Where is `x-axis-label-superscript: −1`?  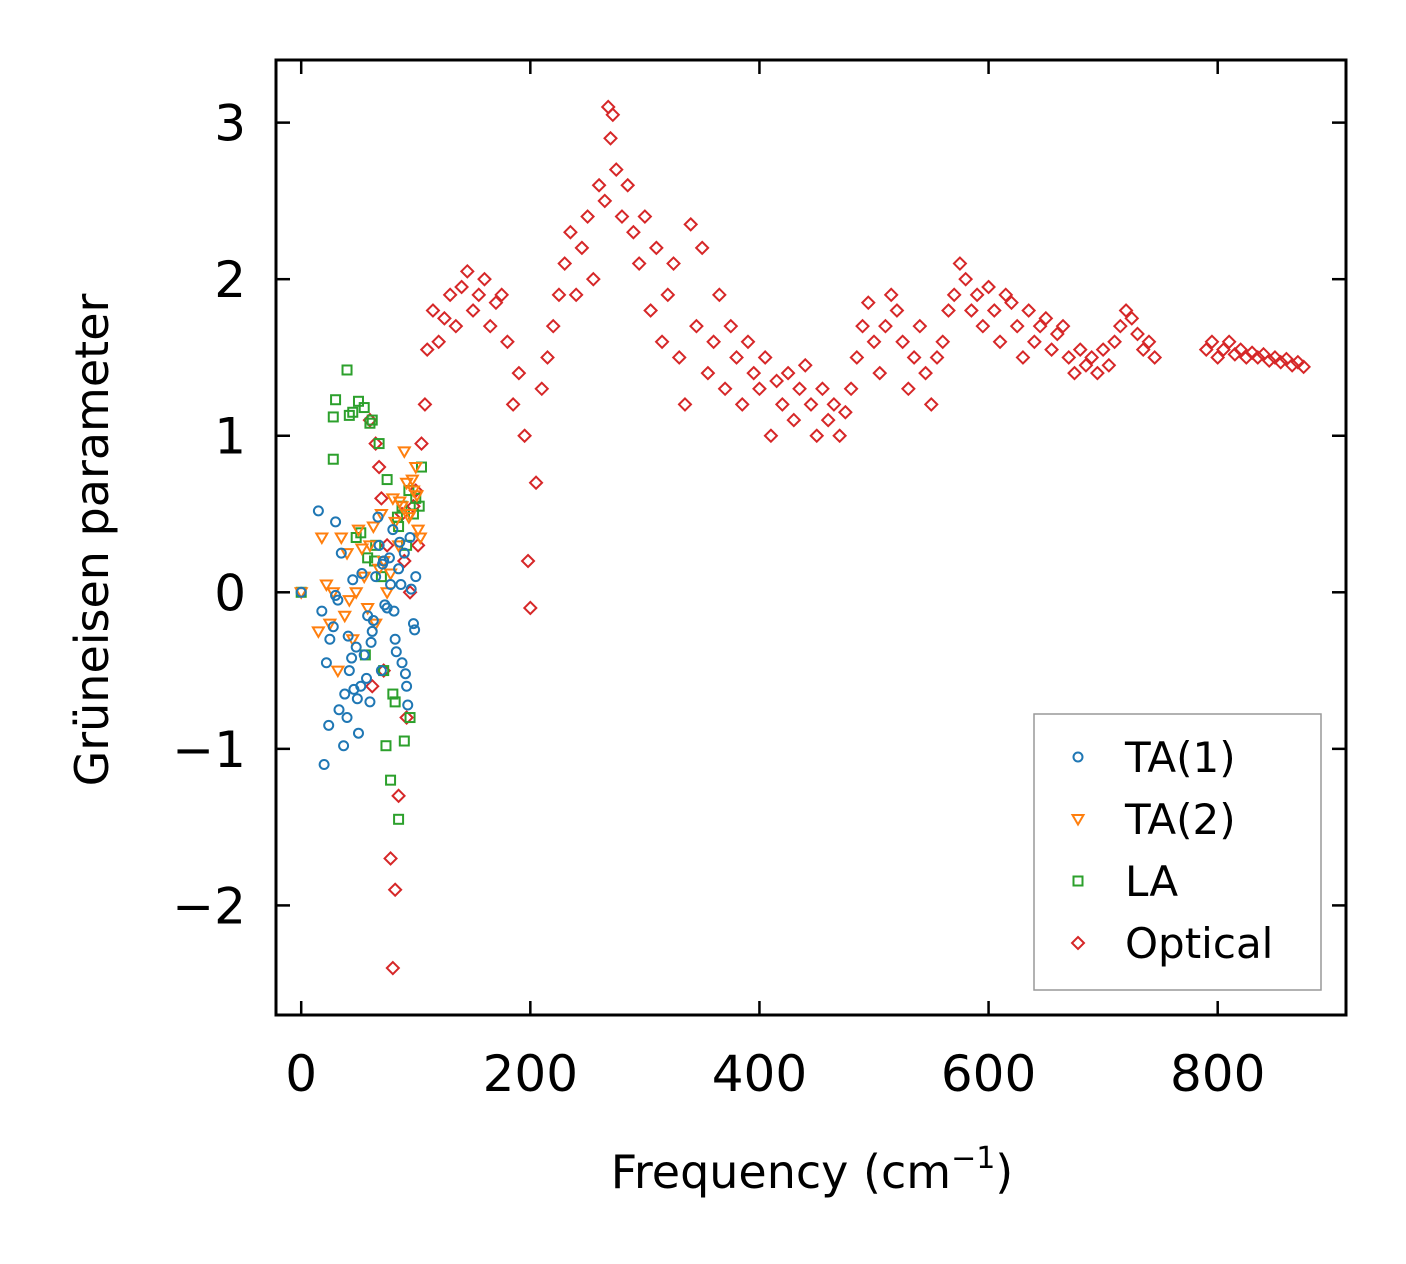
x-axis-label-superscript: −1 is located at coordinates (973, 1158).